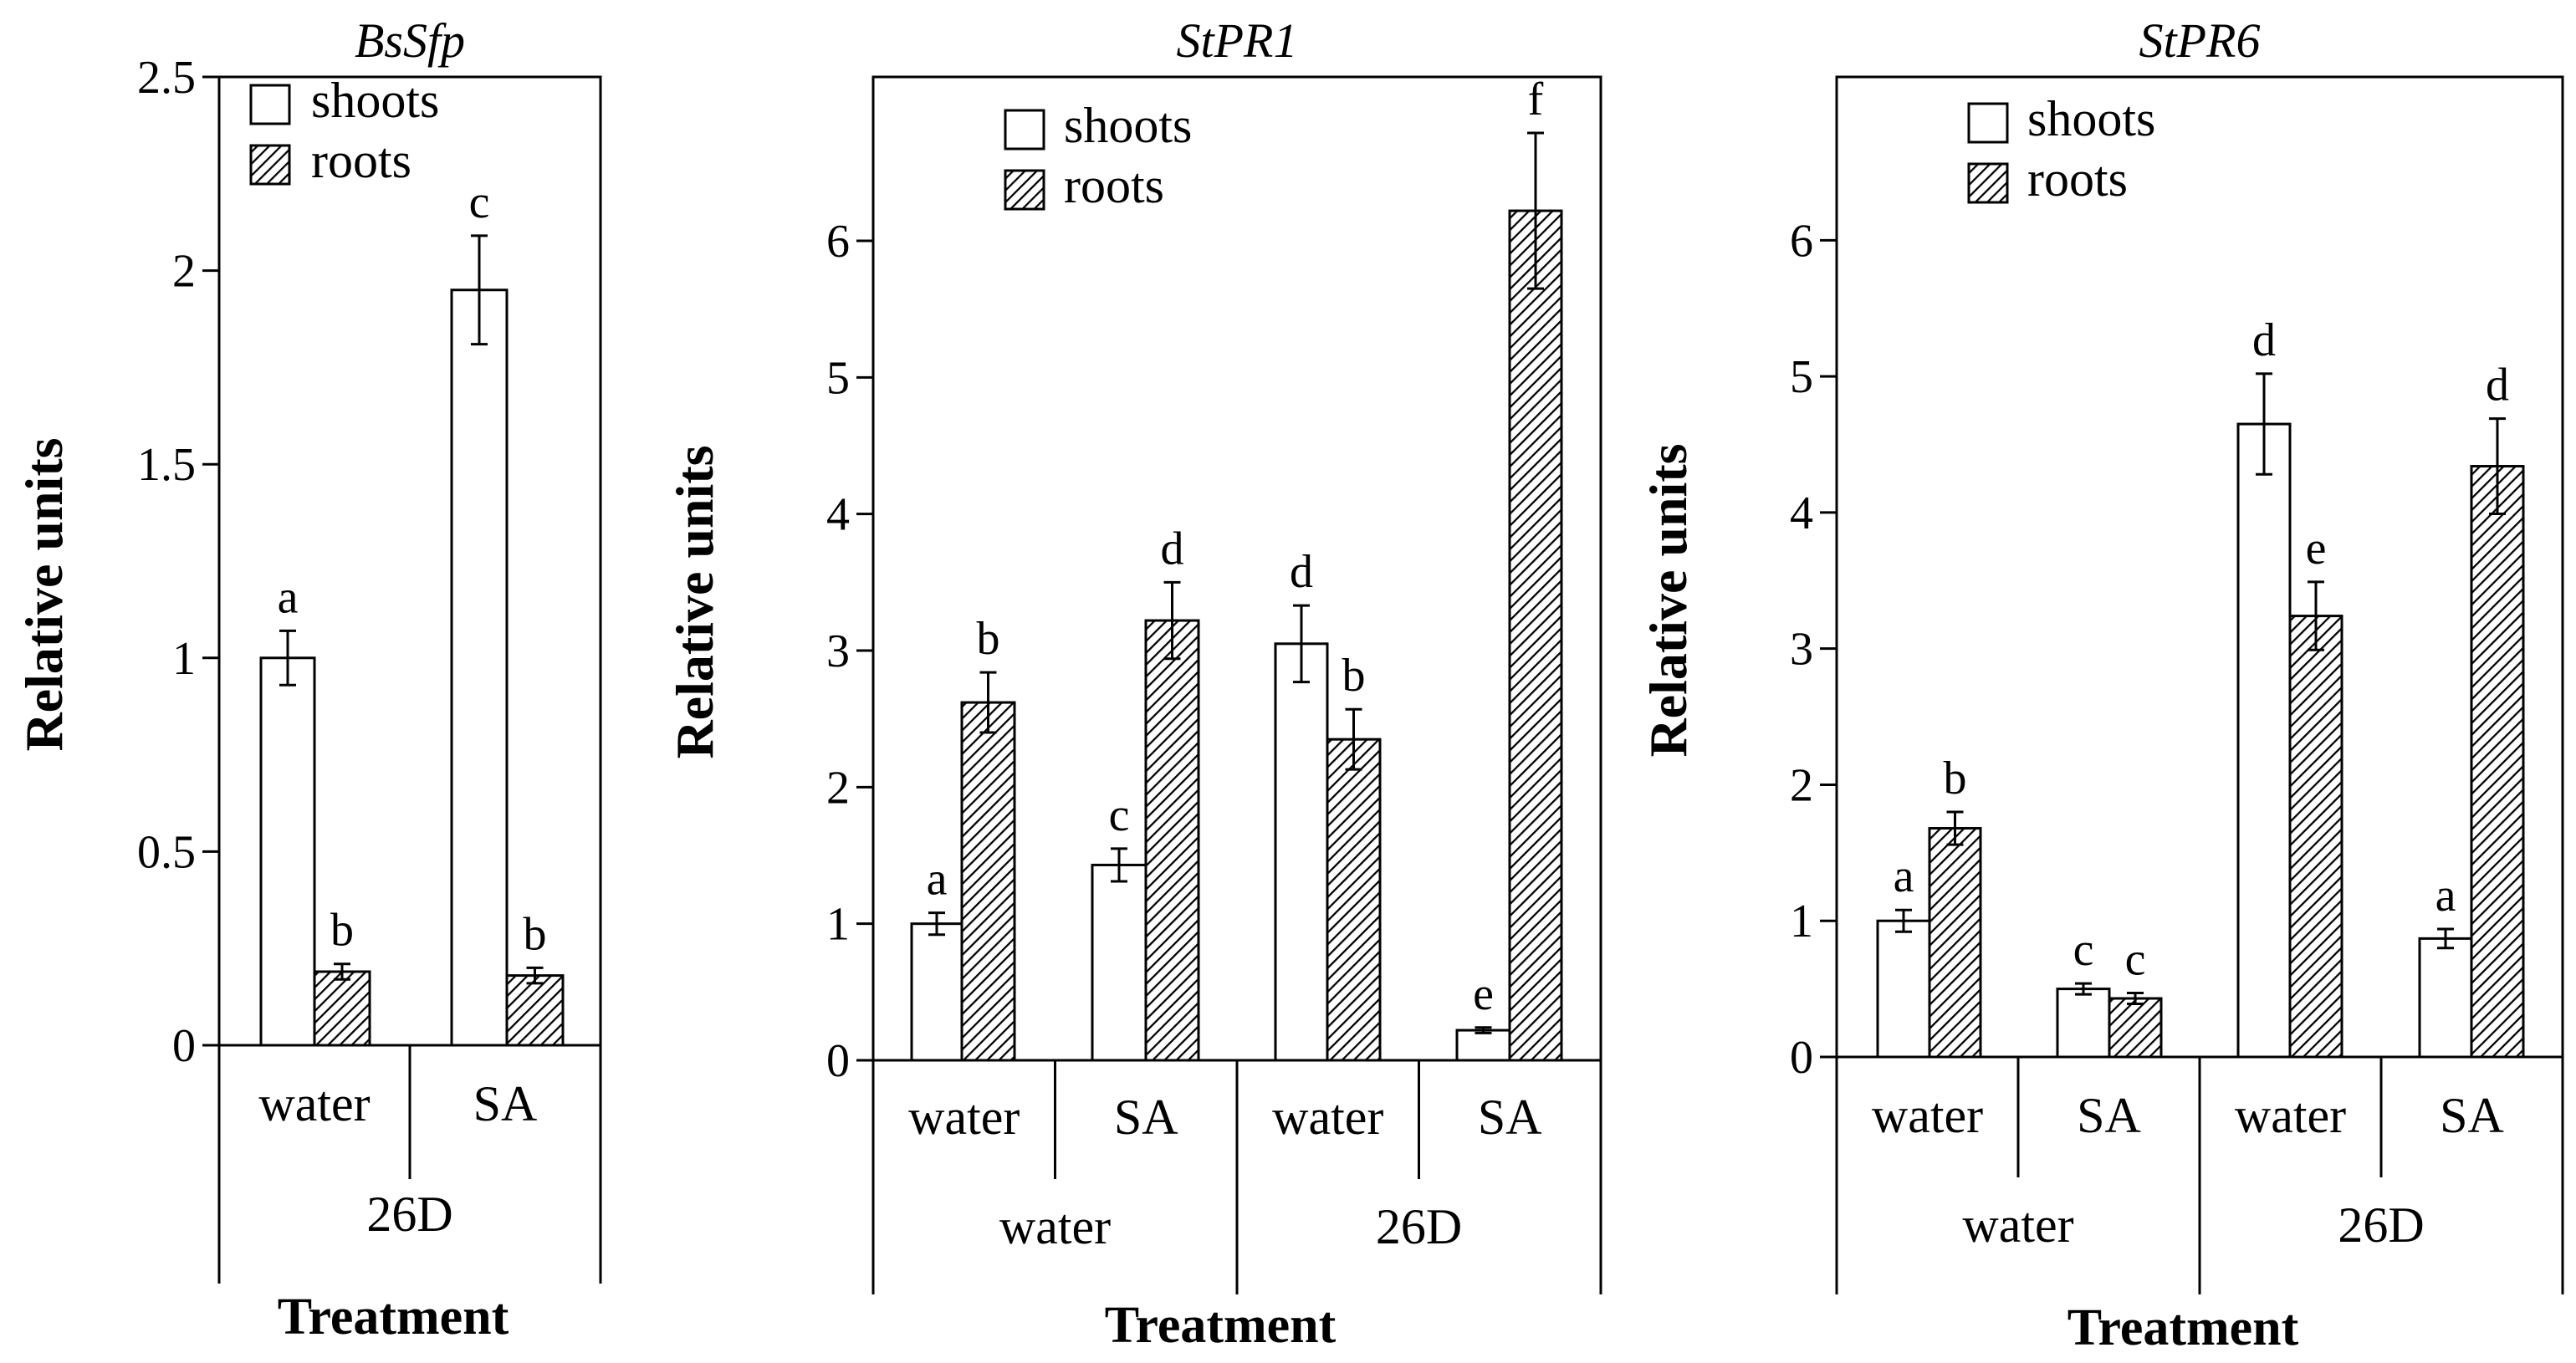 The image size is (2576, 1363). Describe the element at coordinates (1536, 99) in the screenshot. I see `significance-letter: f` at that location.